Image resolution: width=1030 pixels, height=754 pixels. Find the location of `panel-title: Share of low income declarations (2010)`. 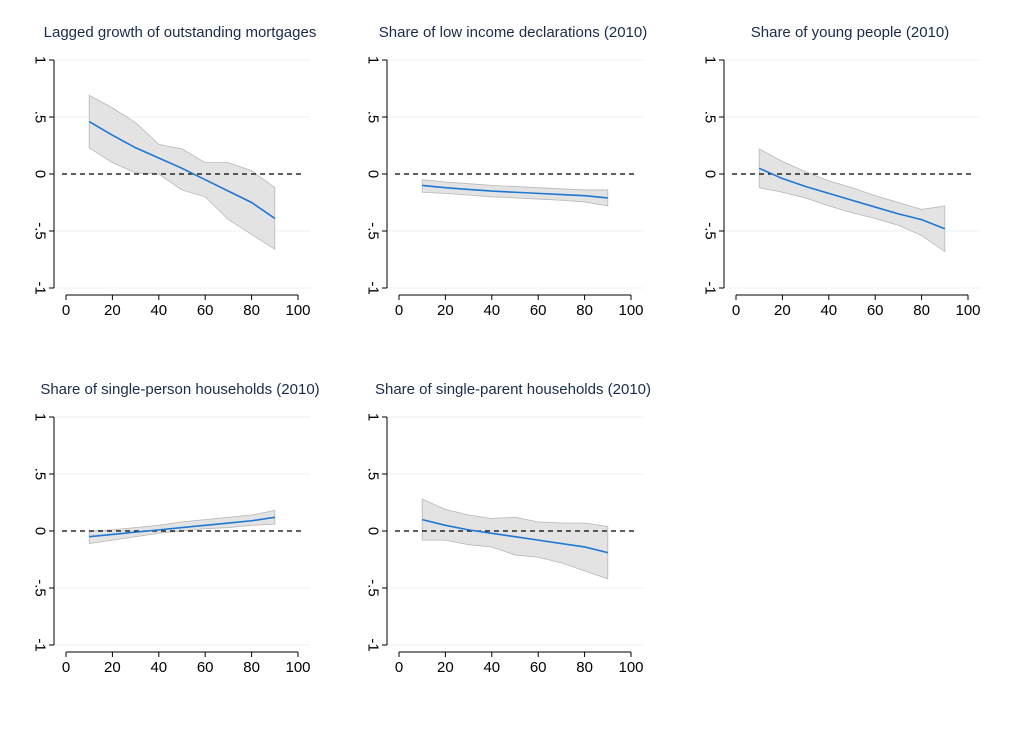

panel-title: Share of low income declarations (2010) is located at coordinates (513, 32).